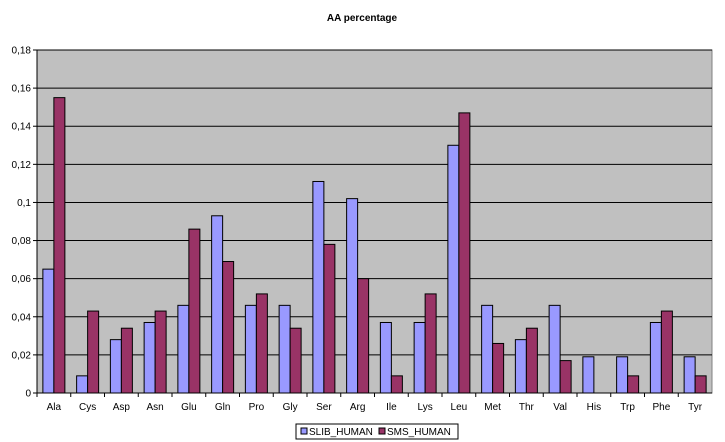 The height and width of the screenshot is (442, 725). Describe the element at coordinates (324, 407) in the screenshot. I see `x-tick-label: Ser` at that location.